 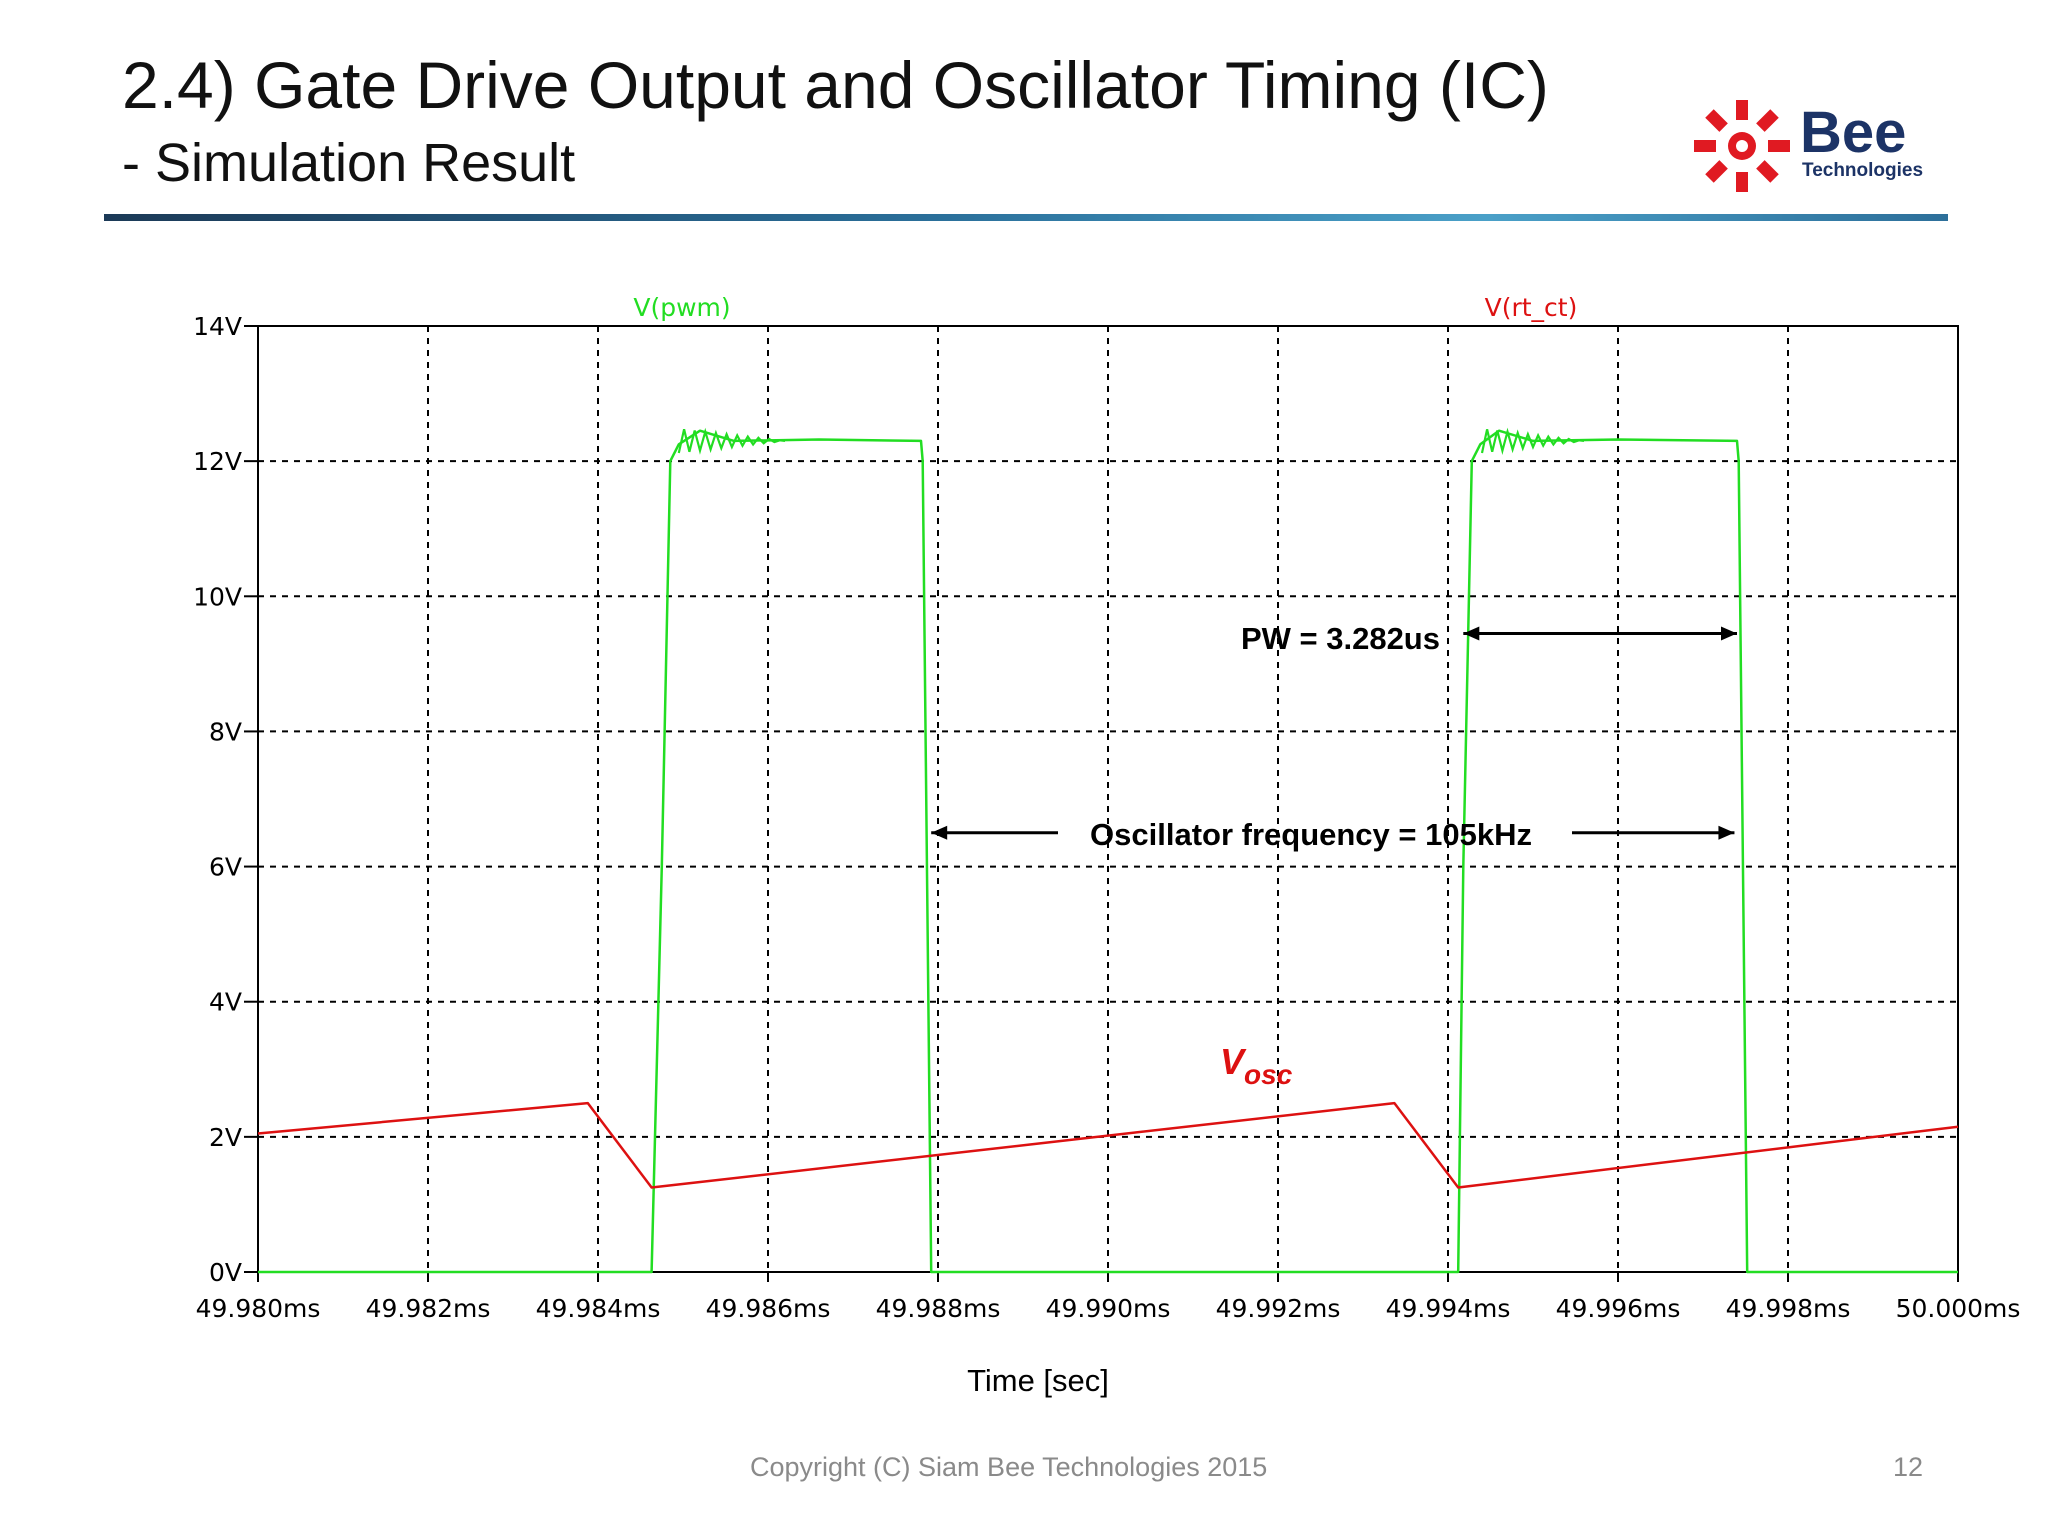 What do you see at coordinates (1742, 146) in the screenshot?
I see `bee-burst-icon` at bounding box center [1742, 146].